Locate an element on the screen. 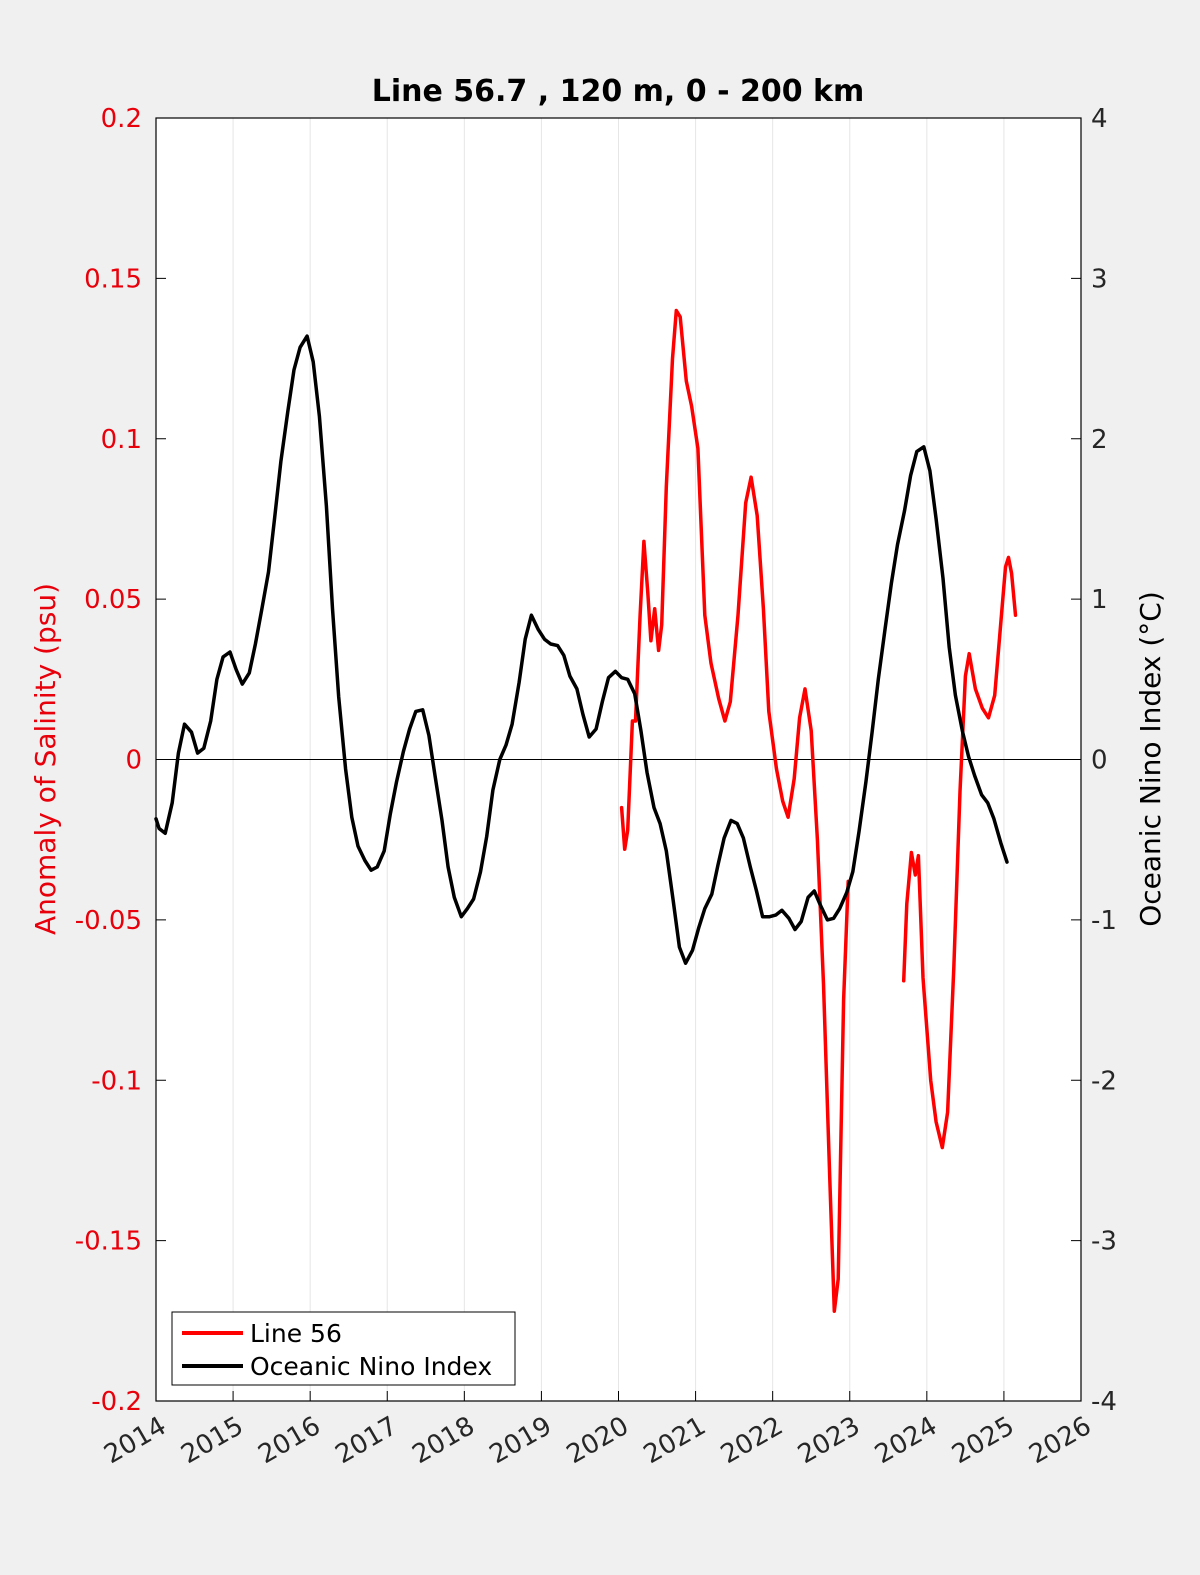  x-tick-label: 2021 is located at coordinates (675, 1440).